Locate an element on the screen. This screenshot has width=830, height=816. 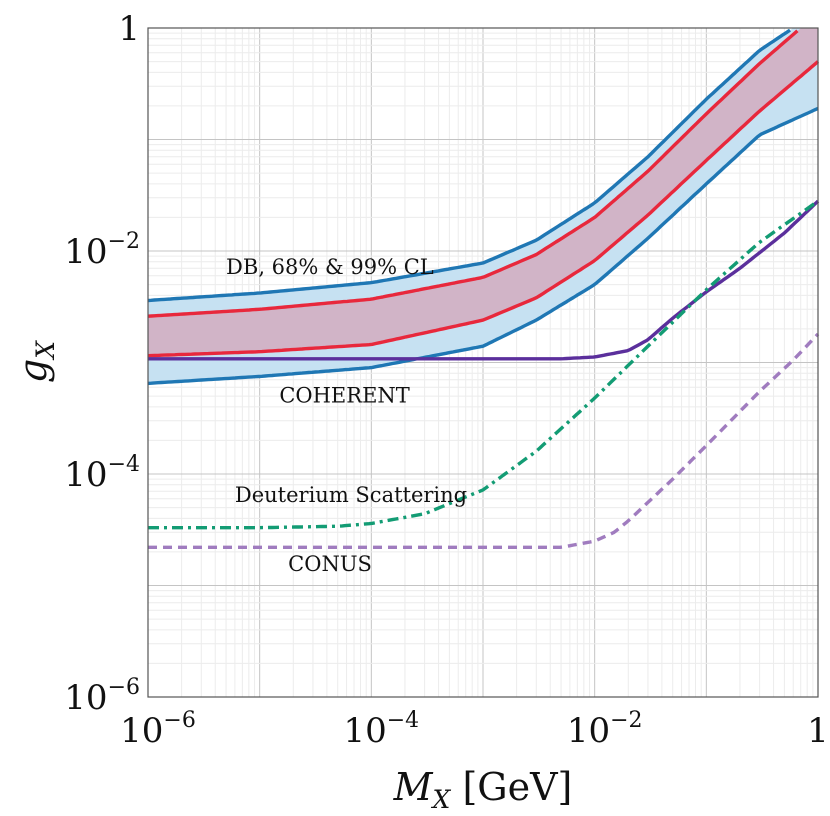
svg-text: gX is located at coordinates (35, 361).